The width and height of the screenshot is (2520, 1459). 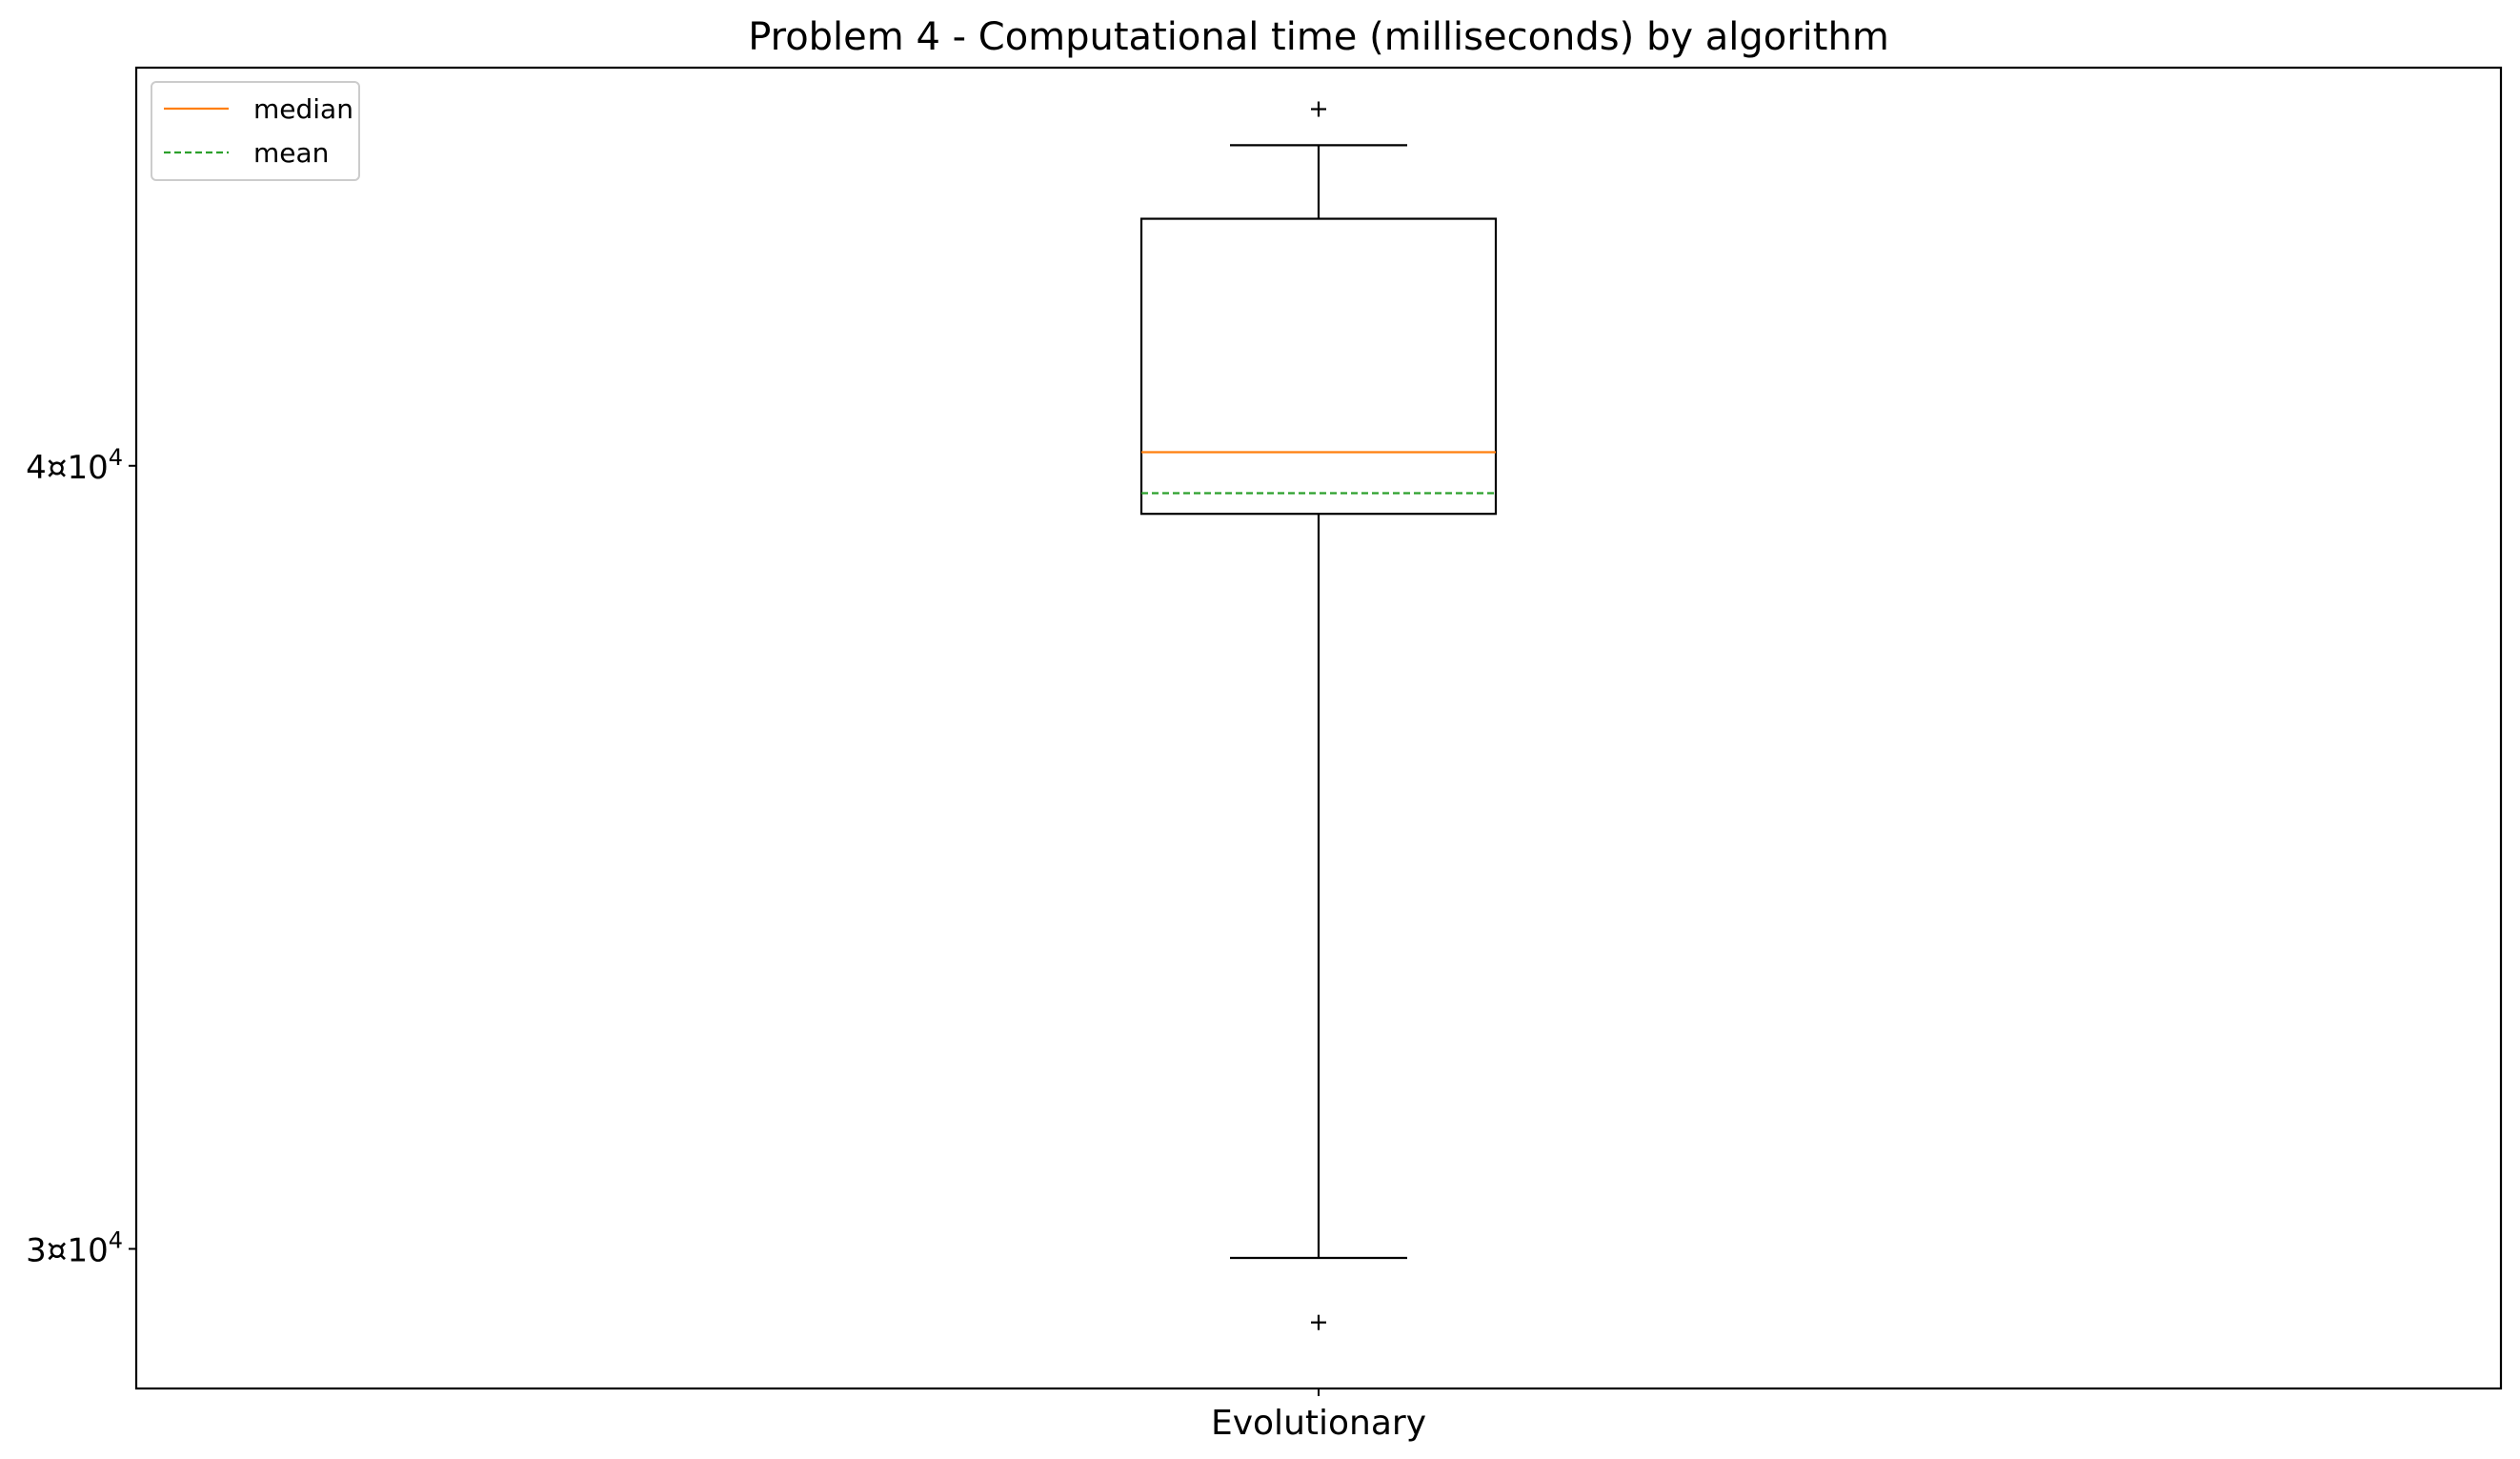 I want to click on legend-label-median: median, so click(x=303, y=109).